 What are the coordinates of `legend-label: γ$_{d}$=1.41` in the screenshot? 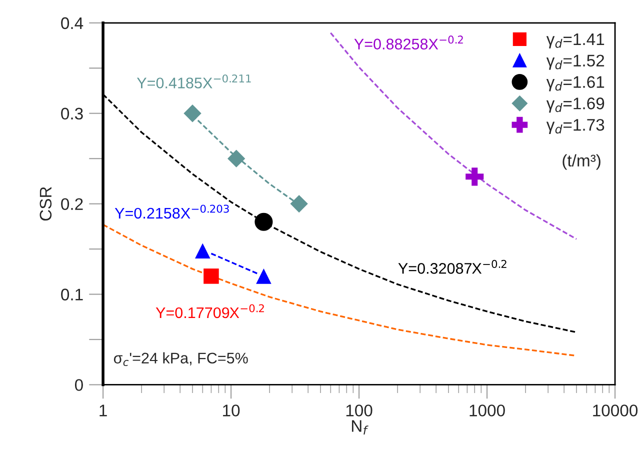 It's located at (575, 40).